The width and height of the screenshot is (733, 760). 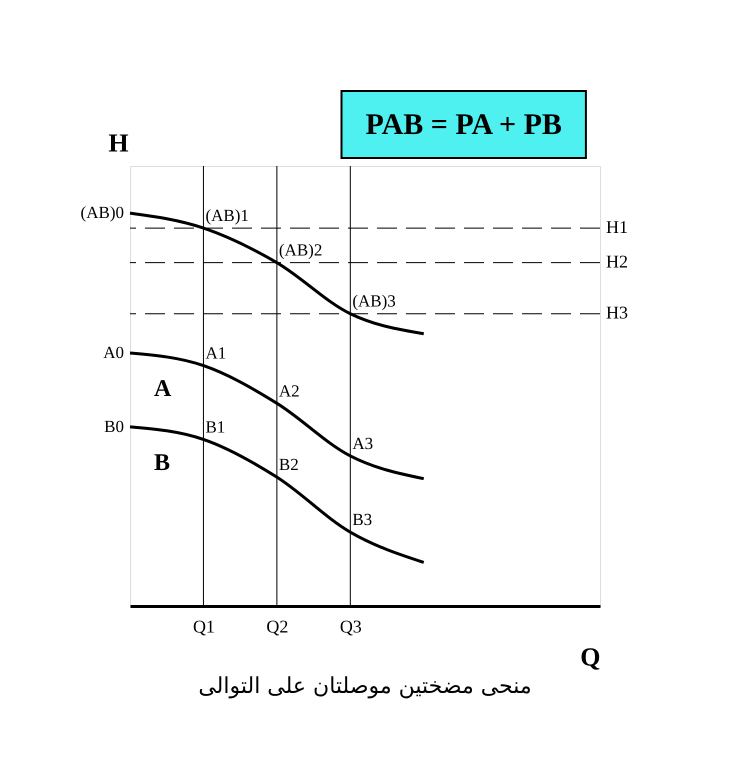 What do you see at coordinates (351, 626) in the screenshot?
I see `x-tick-label: Q3` at bounding box center [351, 626].